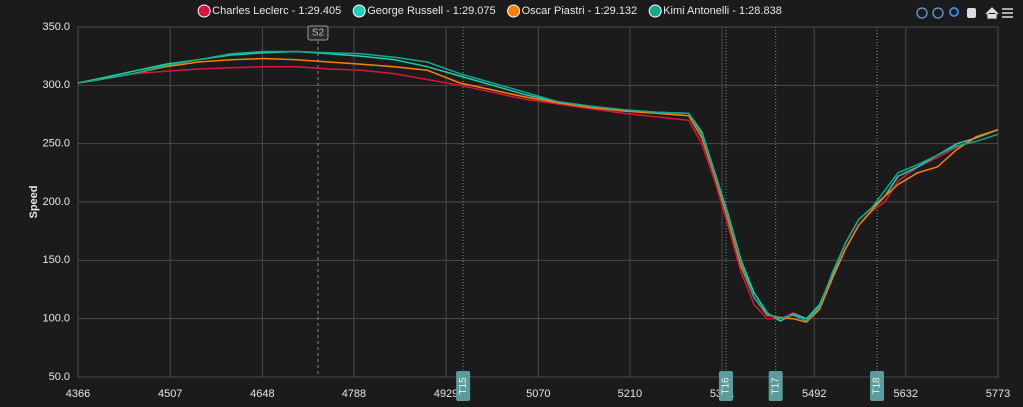  Describe the element at coordinates (971, 13) in the screenshot. I see `pan-button` at that location.